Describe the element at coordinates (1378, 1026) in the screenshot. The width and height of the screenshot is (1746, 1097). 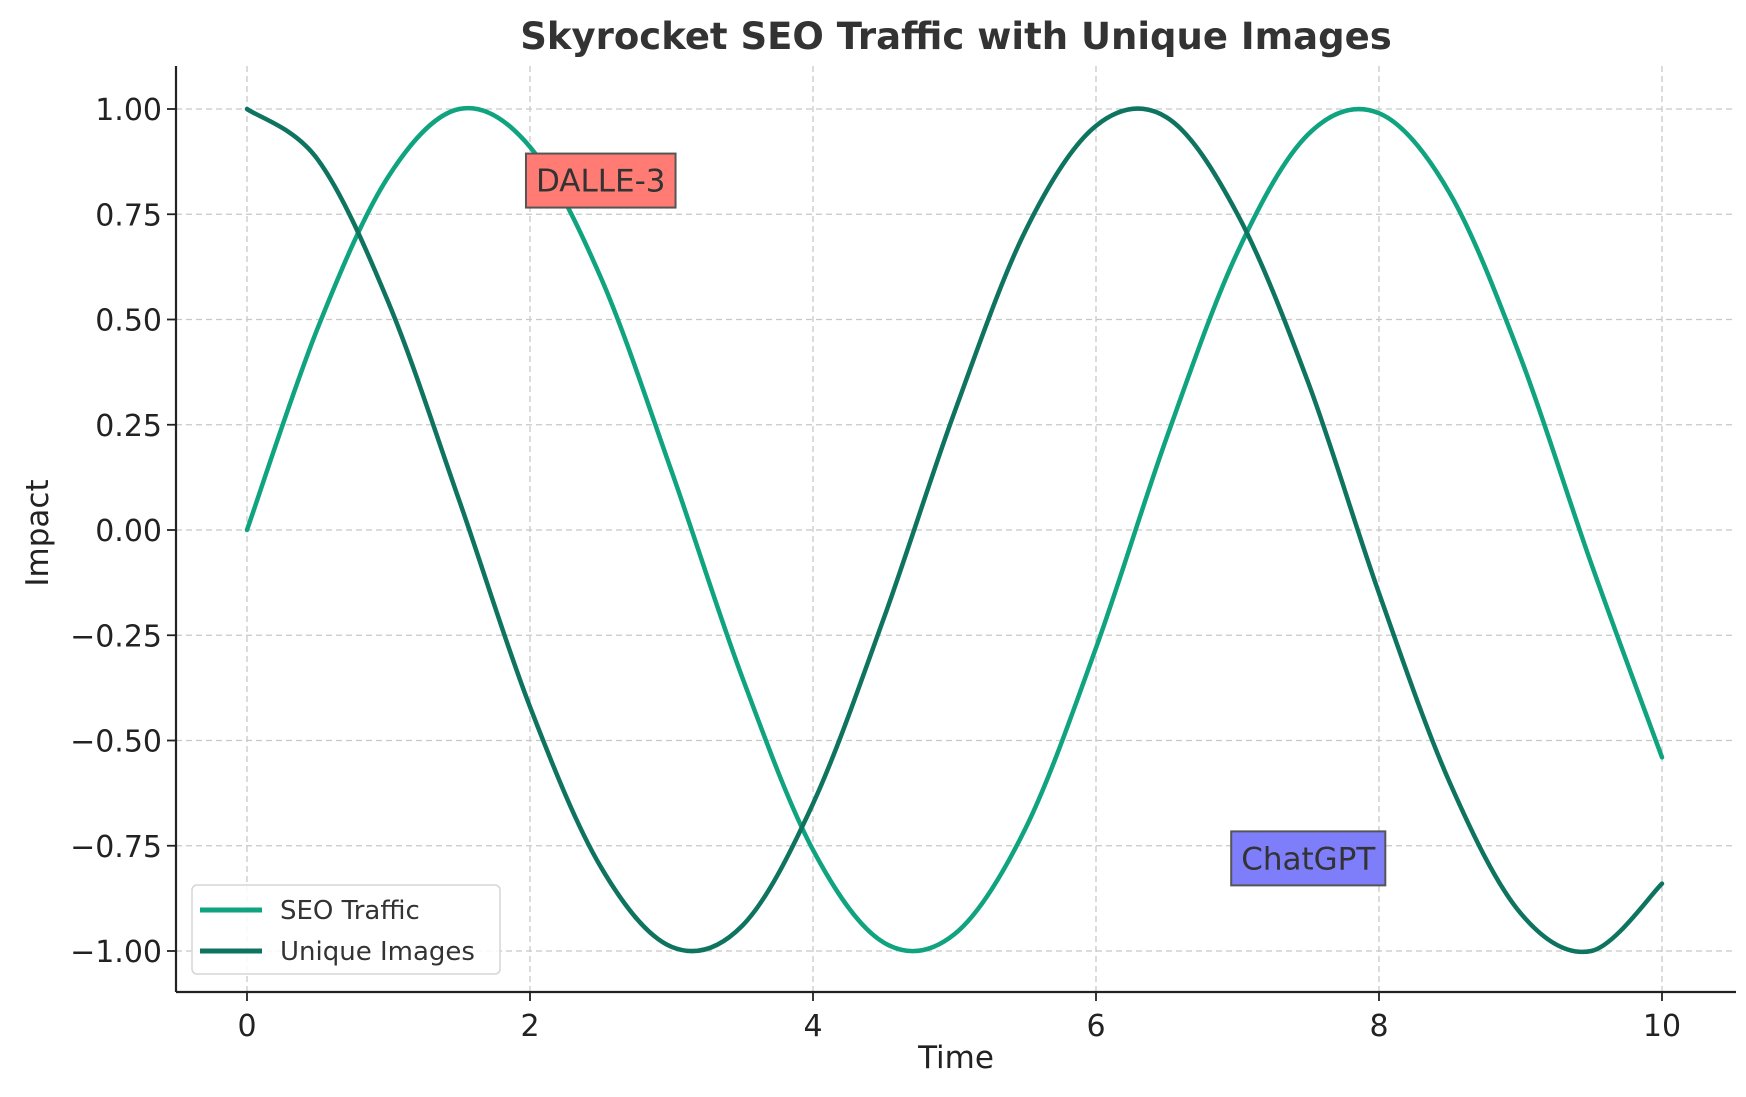
I see `x-tick-label: 8` at that location.